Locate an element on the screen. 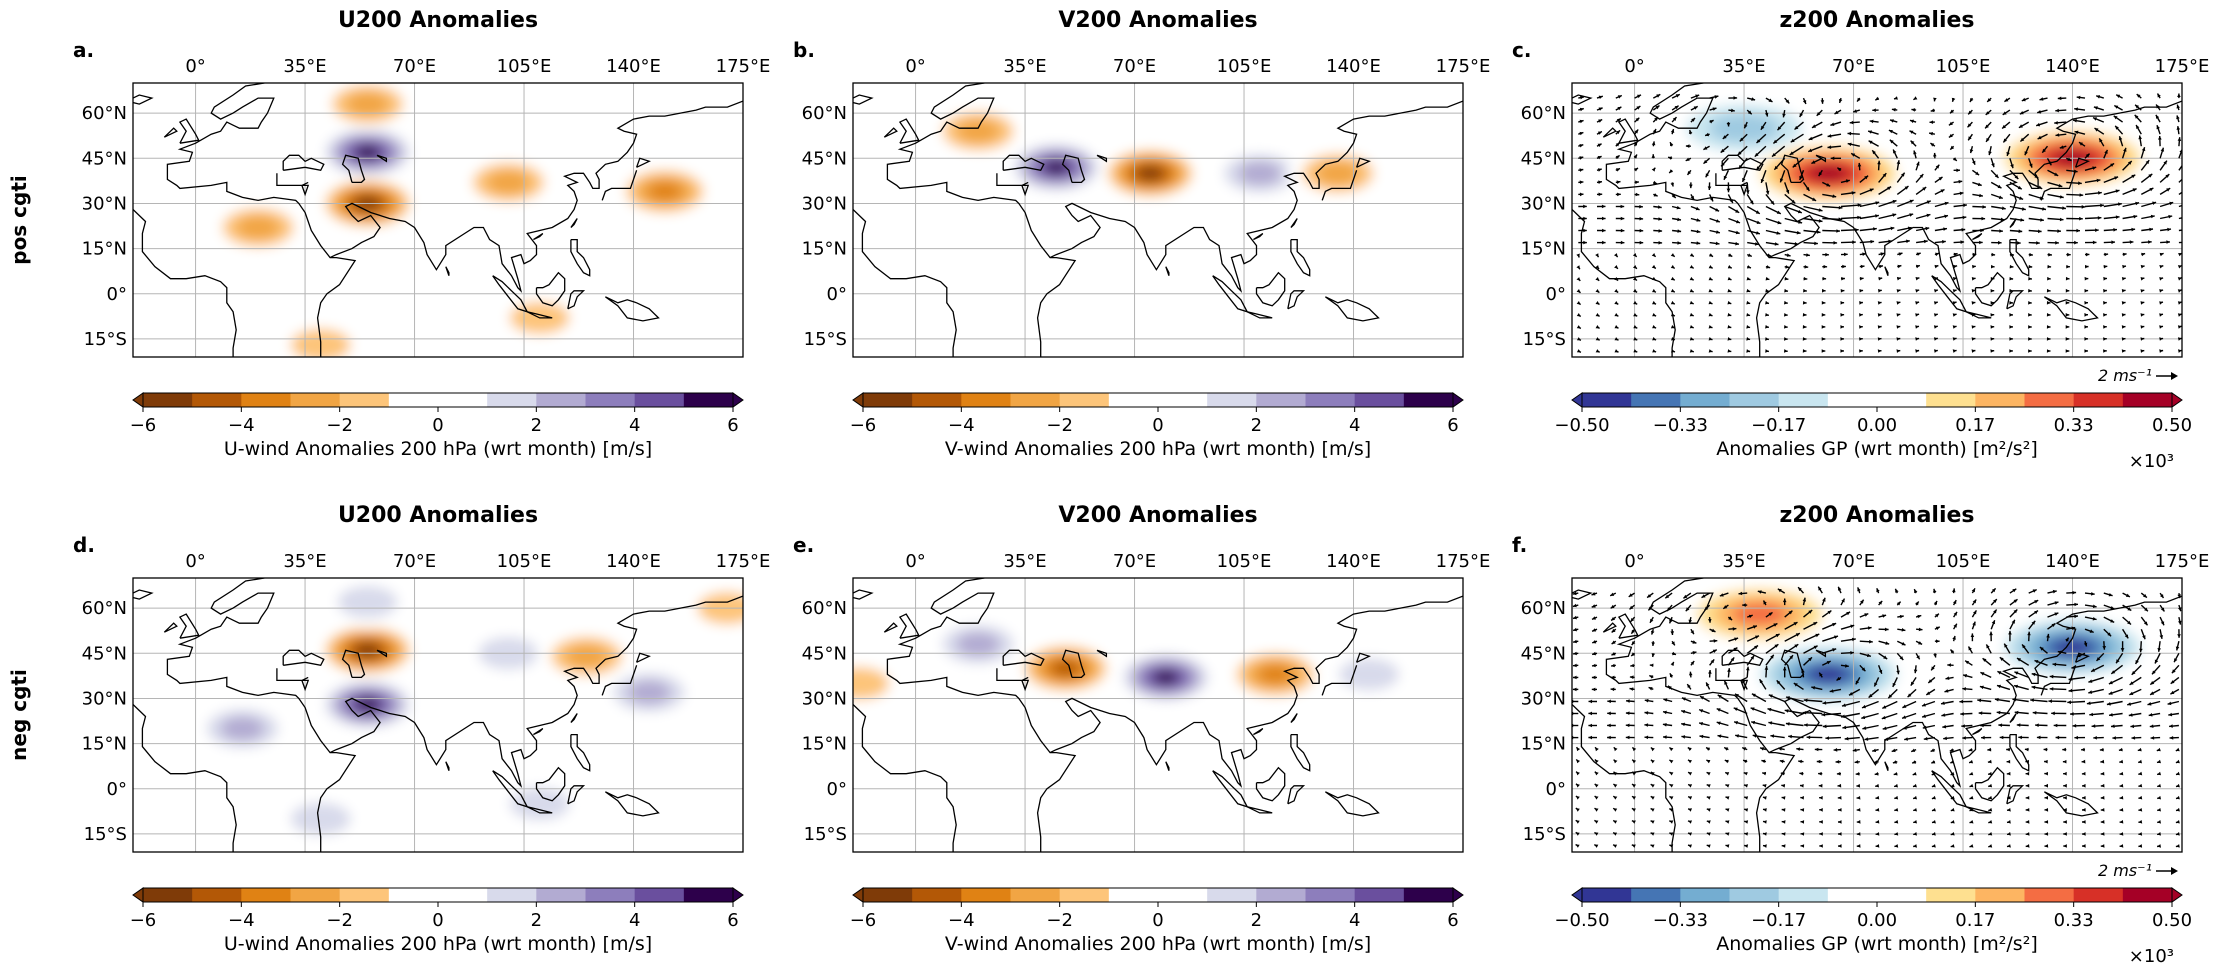 This screenshot has height=970, width=2213. lon-tick-label: 105°E is located at coordinates (1963, 561).